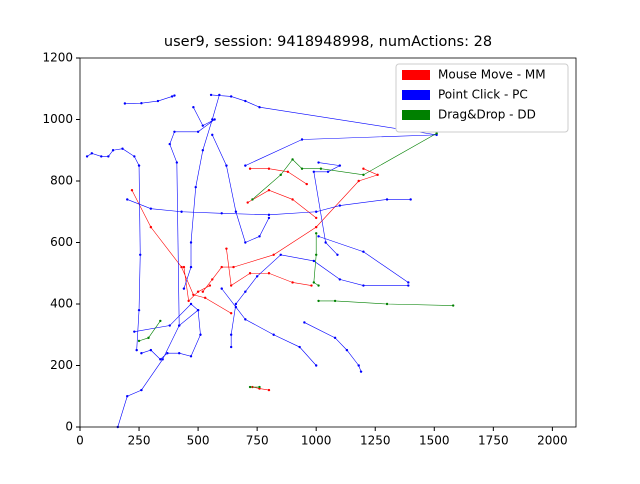 This screenshot has width=640, height=484. I want to click on x-tick-label: 1500, so click(434, 441).